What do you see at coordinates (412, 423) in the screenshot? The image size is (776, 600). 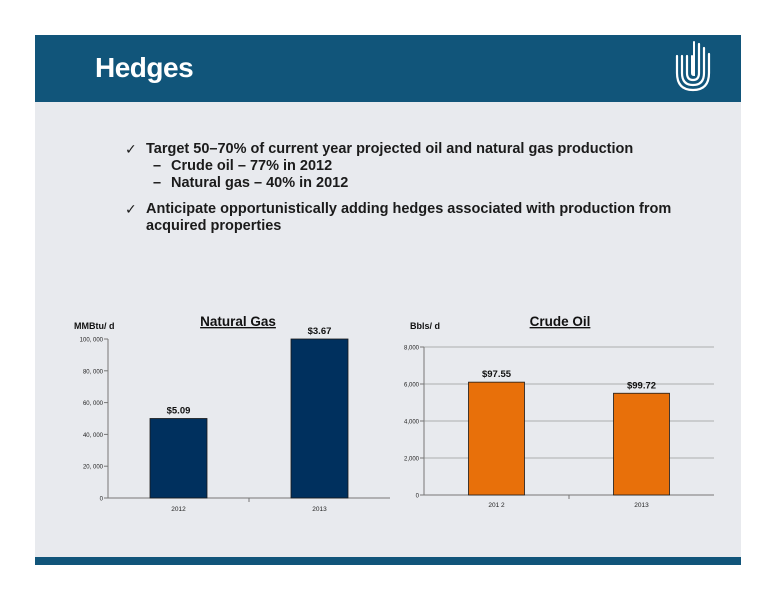 I see `y-tick-label: 4,000` at bounding box center [412, 423].